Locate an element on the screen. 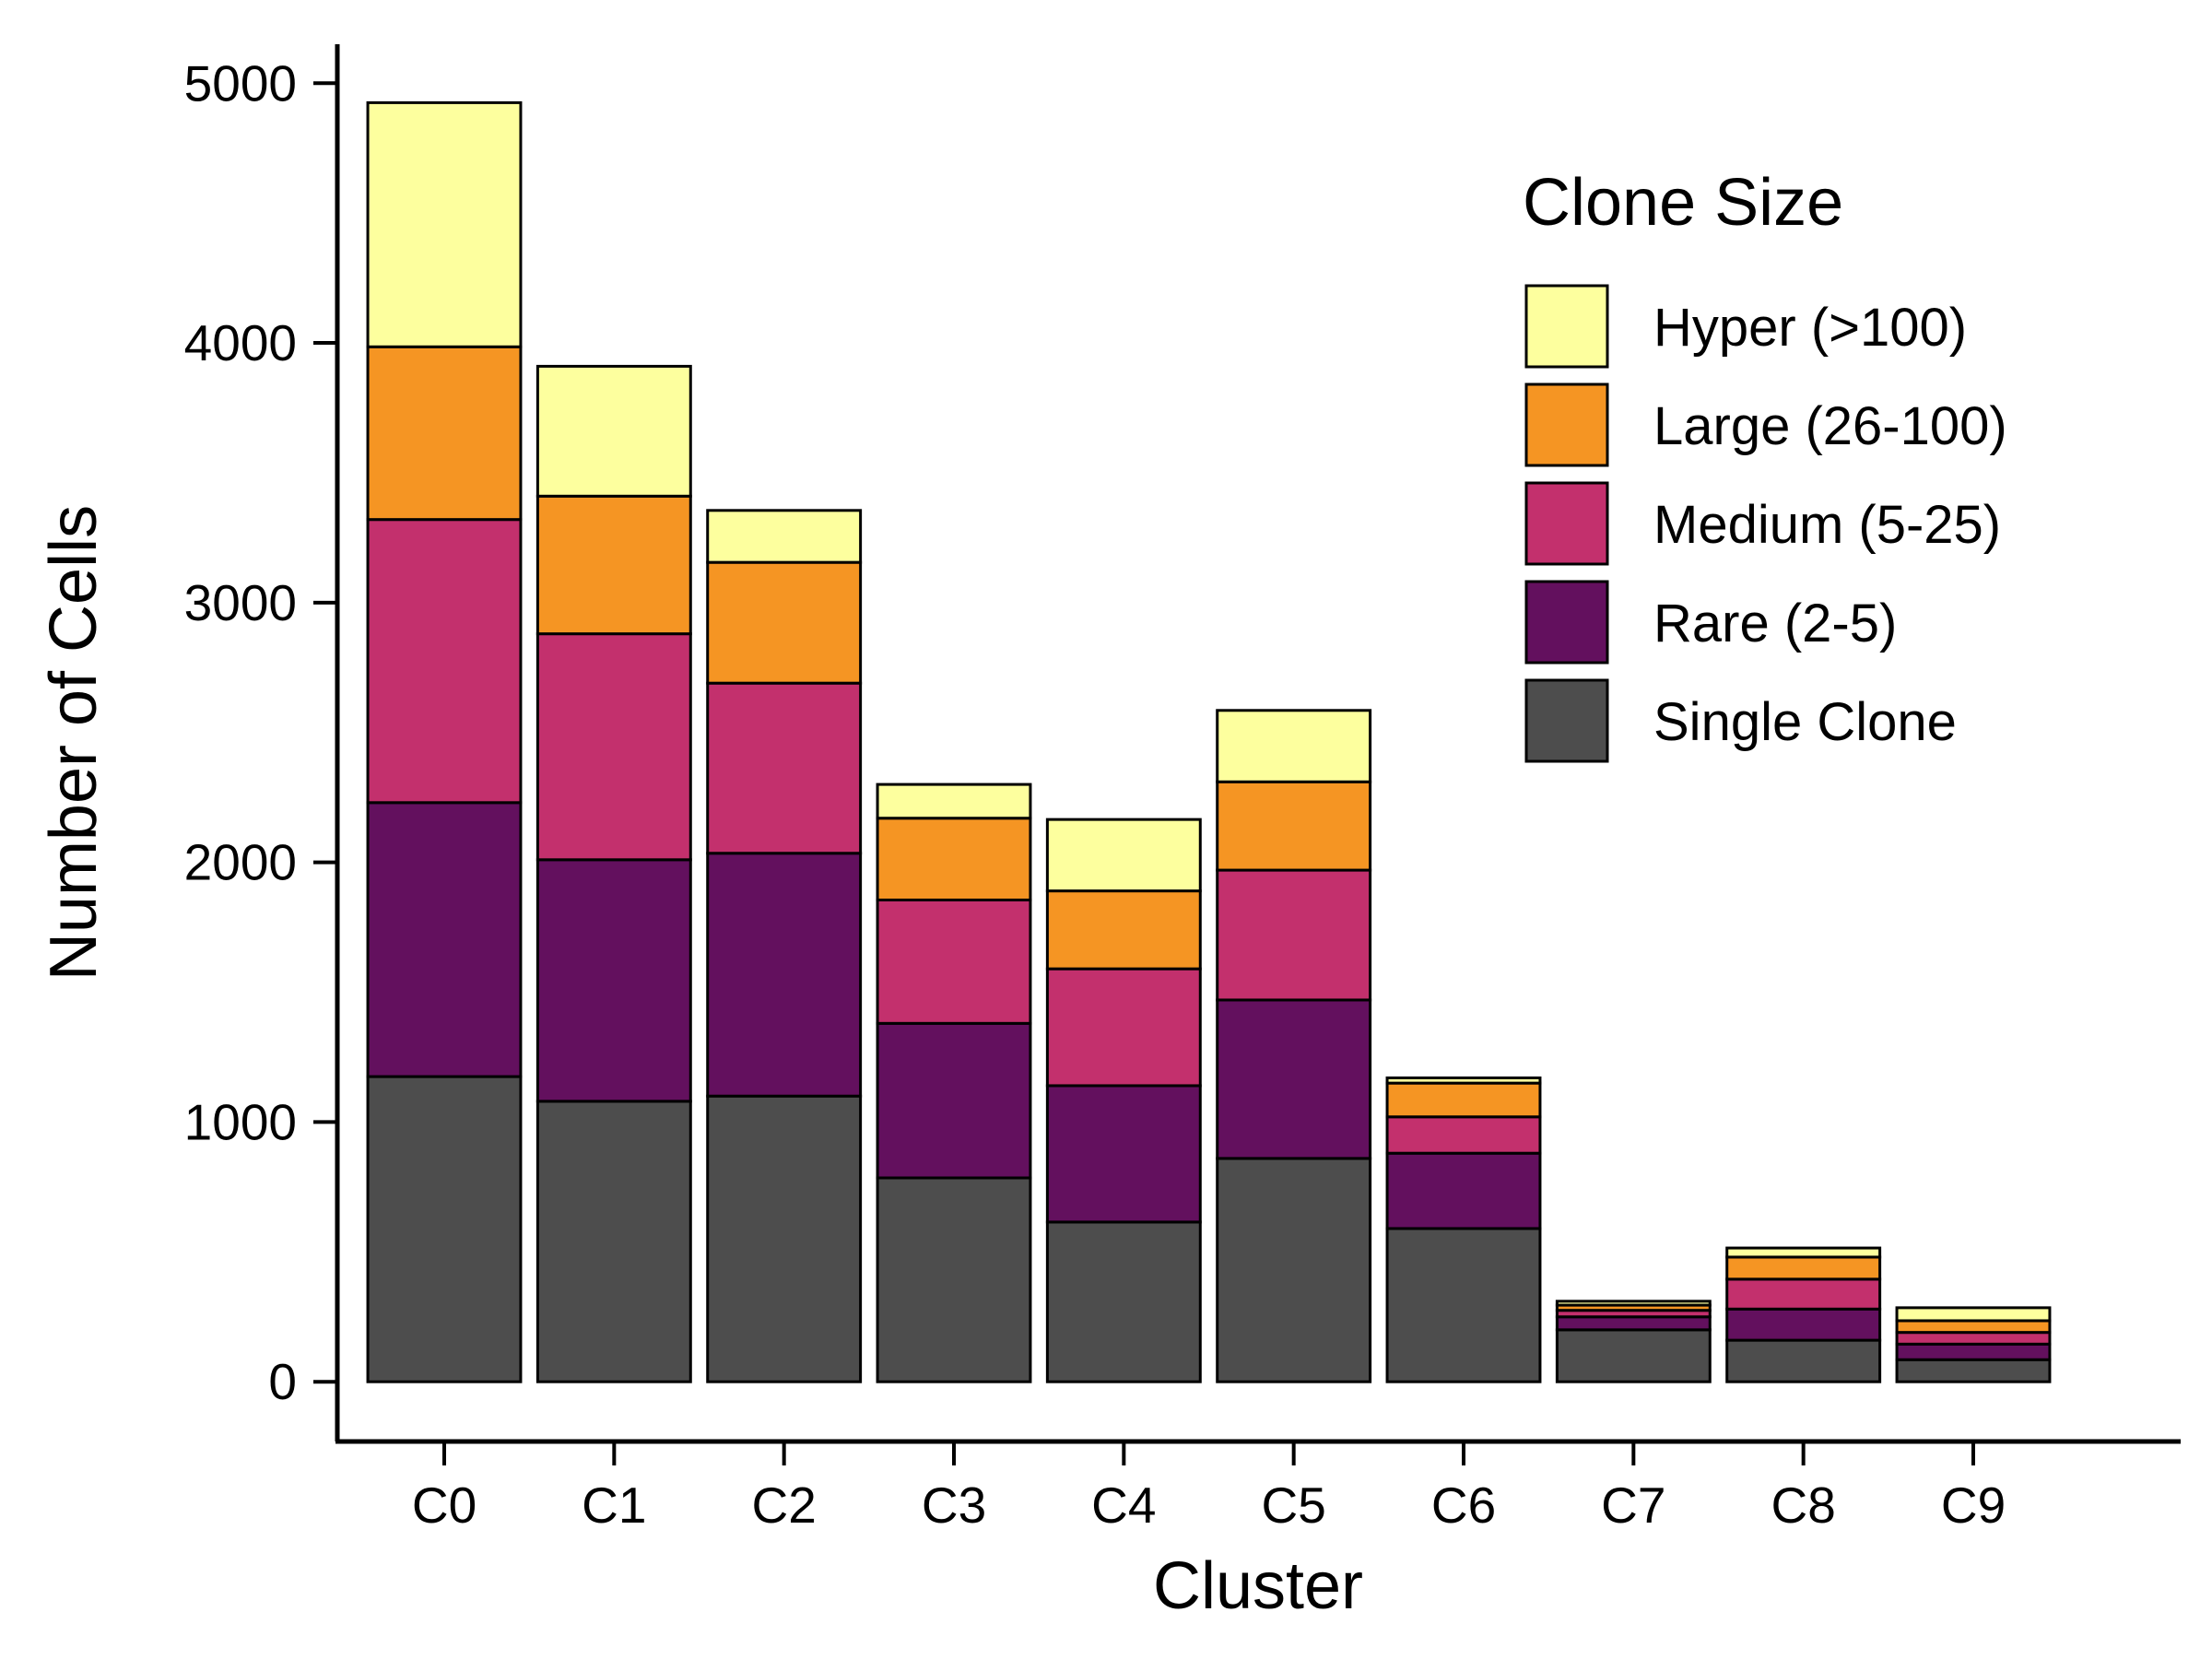 This screenshot has width=2212, height=1659. x-axis-title: Cluster is located at coordinates (1258, 1586).